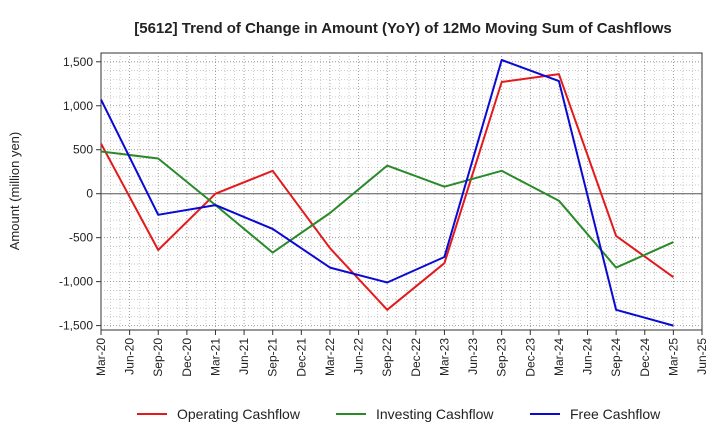 Image resolution: width=720 pixels, height=440 pixels. I want to click on x-tick-label: Sep-21, so click(273, 357).